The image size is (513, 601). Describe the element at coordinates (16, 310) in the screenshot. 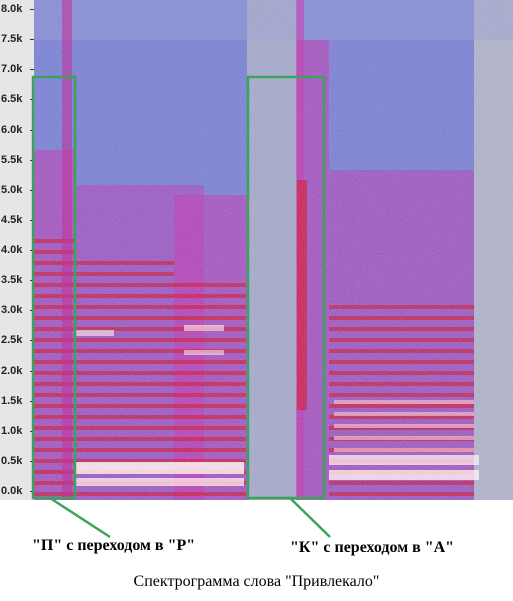

I see `axis-tick-label: 3.0k` at that location.